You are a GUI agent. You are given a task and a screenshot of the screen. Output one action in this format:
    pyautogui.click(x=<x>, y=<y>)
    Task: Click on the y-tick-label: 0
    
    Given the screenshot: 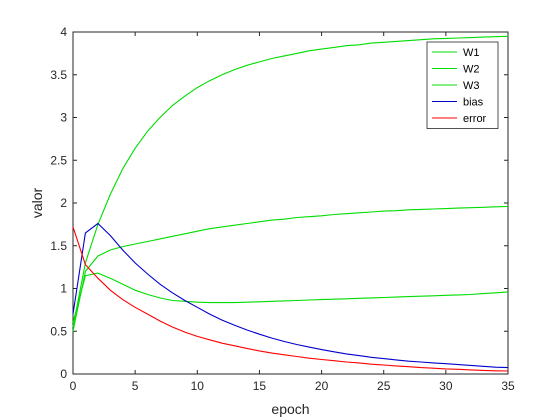 What is the action you would take?
    pyautogui.click(x=63, y=374)
    